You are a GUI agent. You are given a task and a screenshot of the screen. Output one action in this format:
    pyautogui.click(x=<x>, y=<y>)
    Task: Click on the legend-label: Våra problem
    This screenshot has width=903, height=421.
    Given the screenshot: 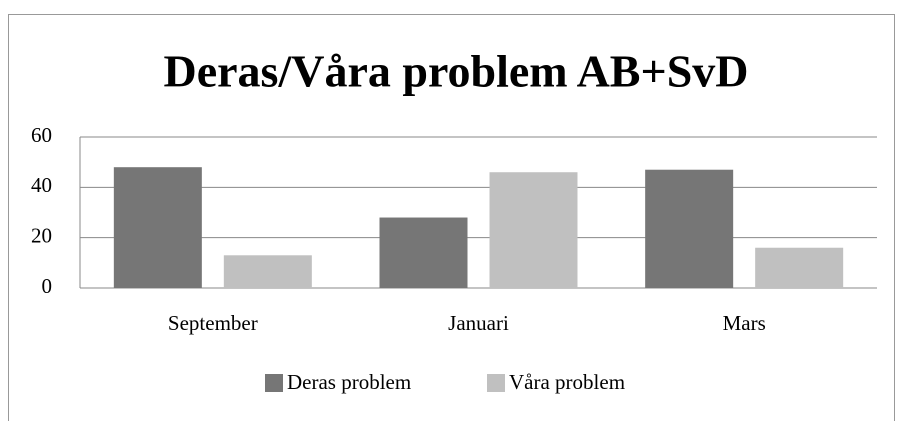 What is the action you would take?
    pyautogui.click(x=567, y=382)
    